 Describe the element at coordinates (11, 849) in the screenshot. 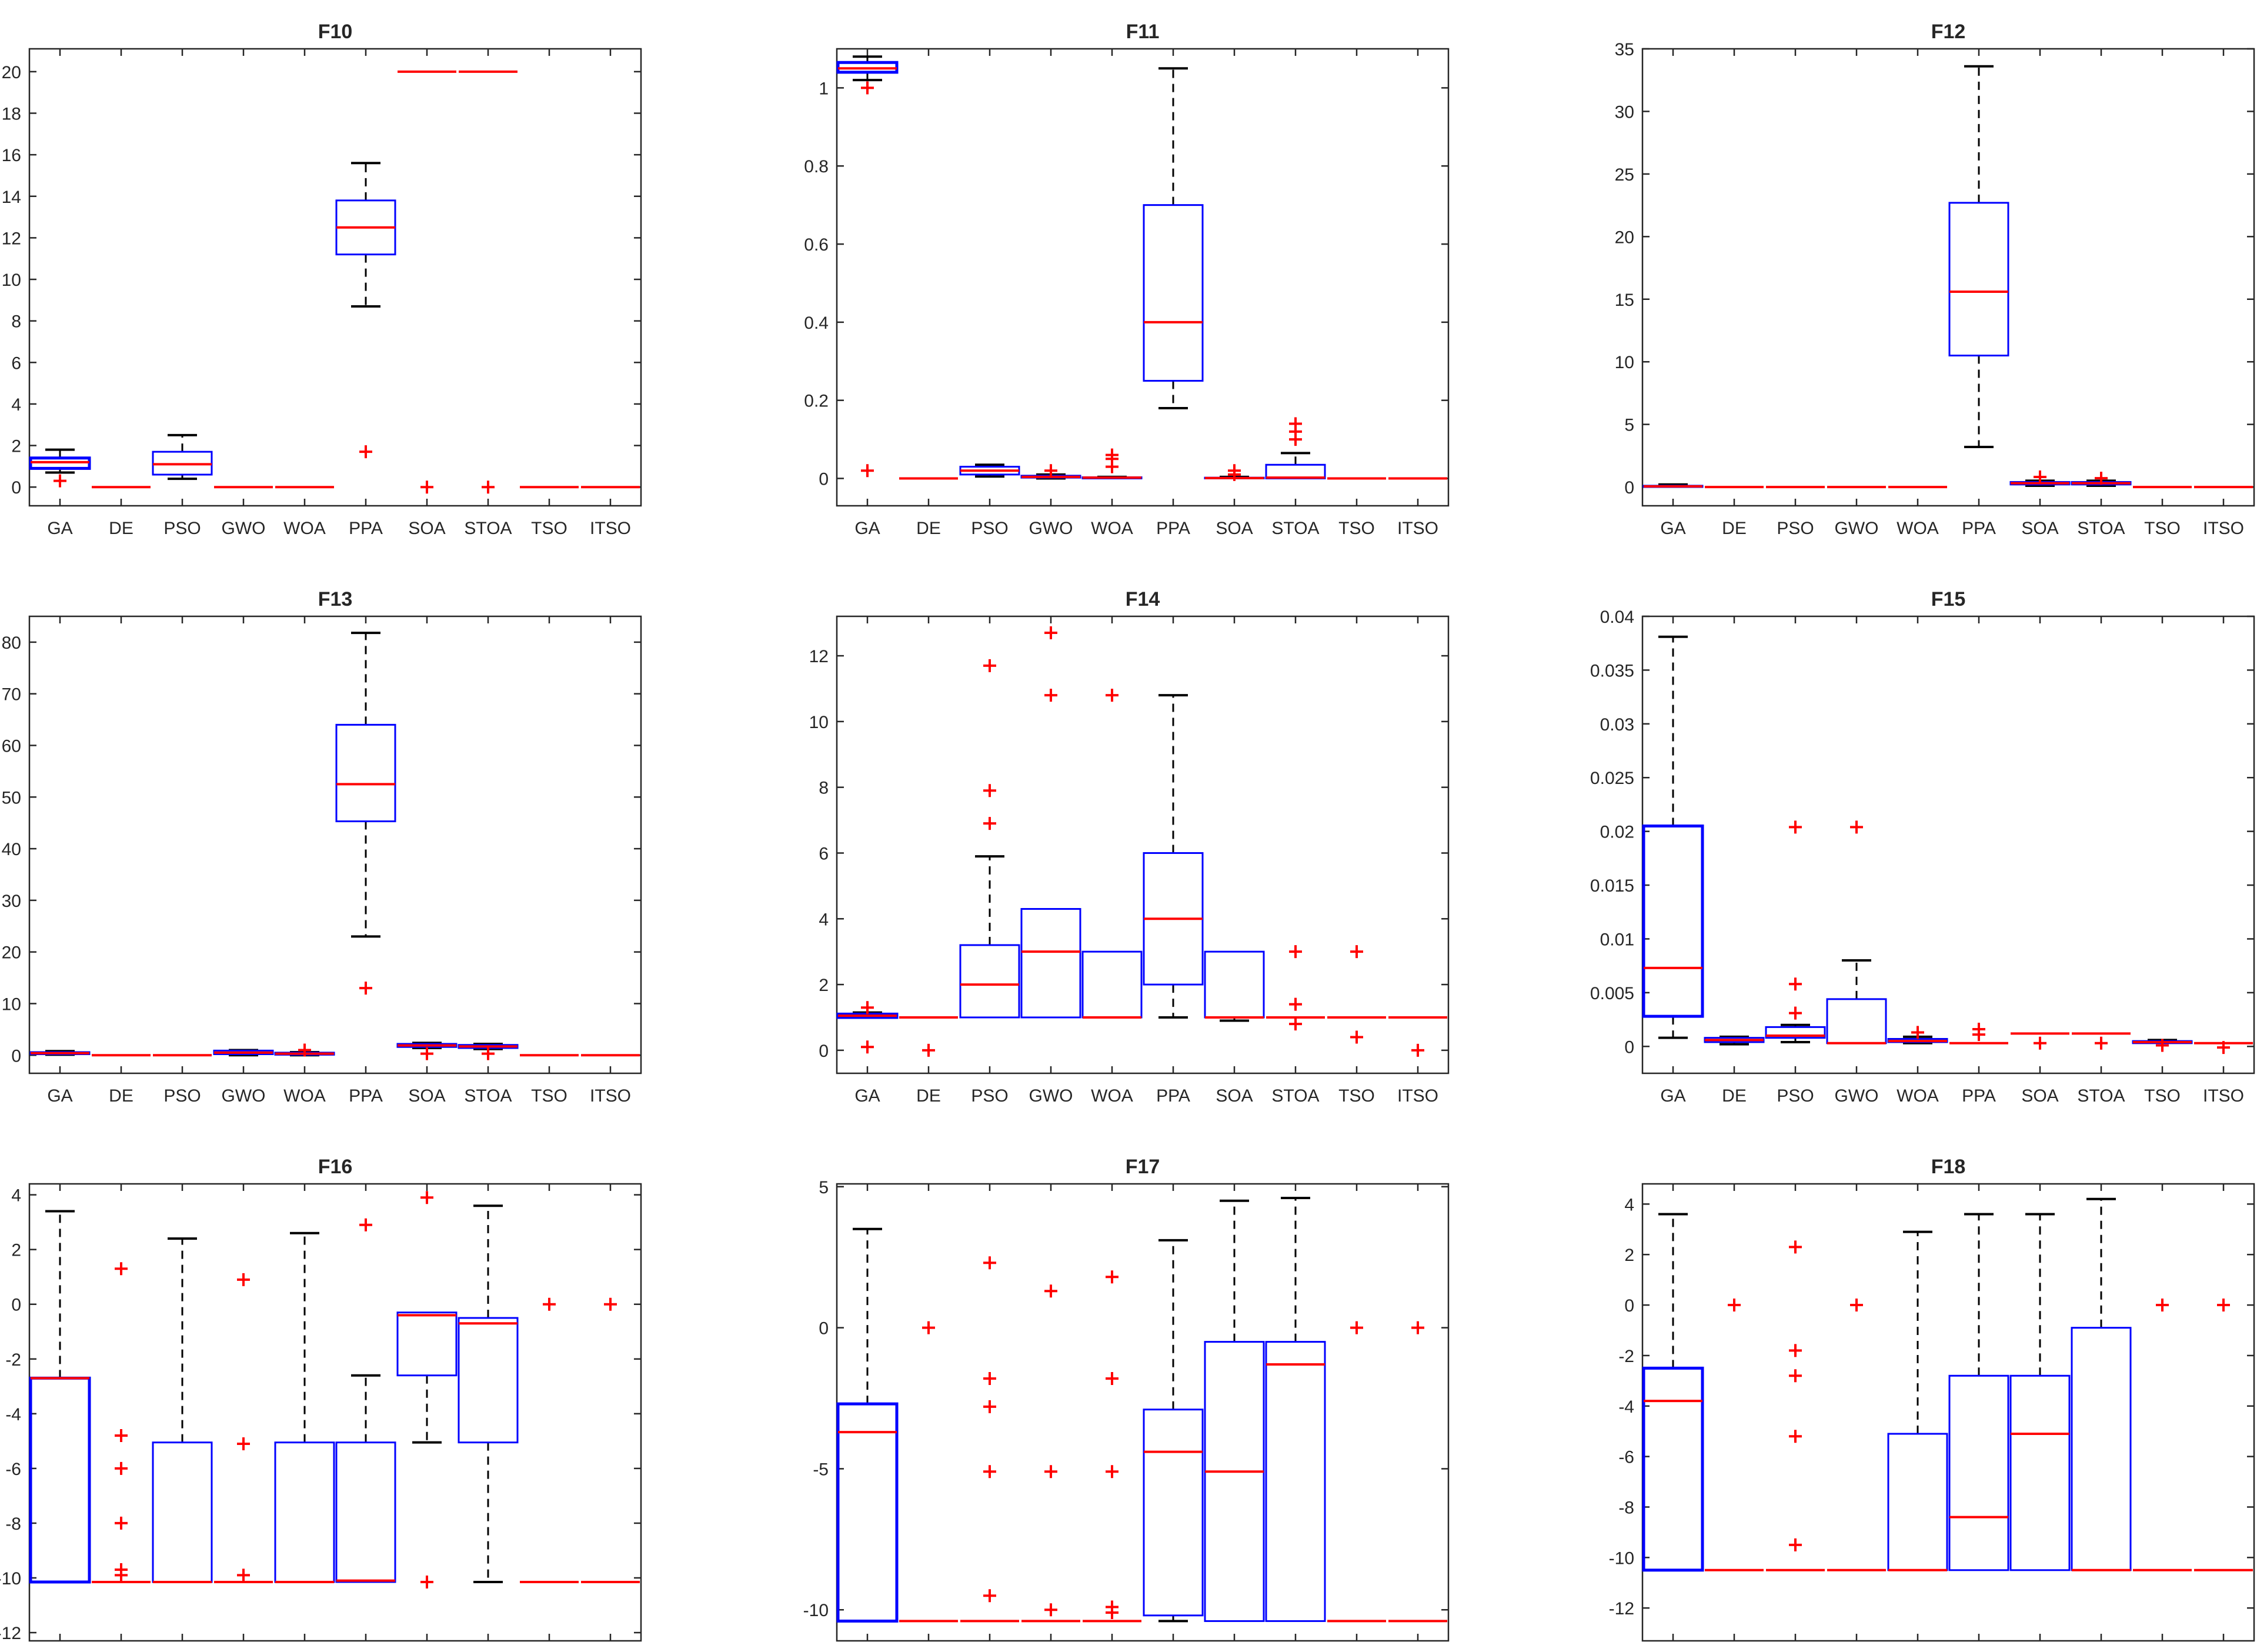

I see `y-tick-label: 40` at that location.